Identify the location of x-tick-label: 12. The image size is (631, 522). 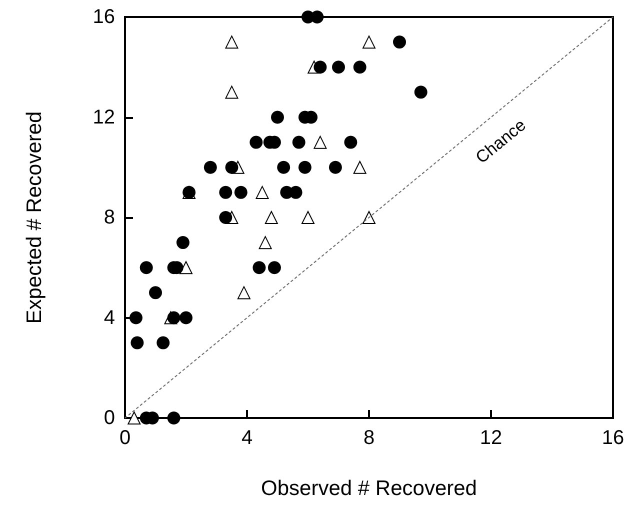
(491, 438).